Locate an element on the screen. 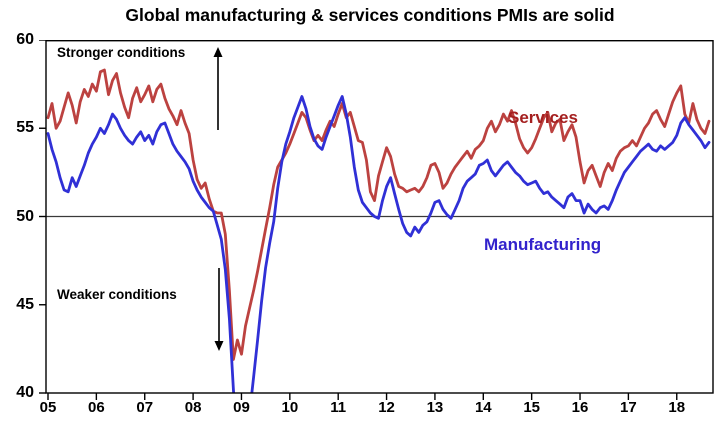 This screenshot has height=438, width=720. x-axis-labels: 05 06 07 08 09 10 11 12 13 14 15 16 17 18 is located at coordinates (375, 410).